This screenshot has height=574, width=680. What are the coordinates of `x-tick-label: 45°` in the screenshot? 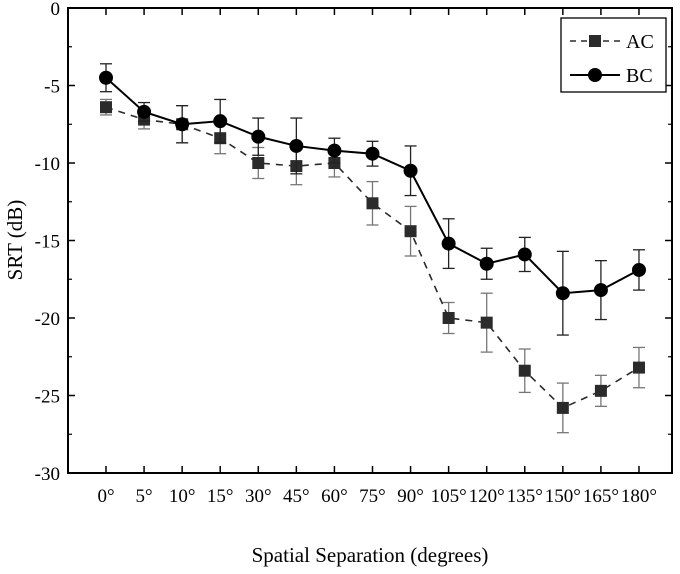 It's located at (296, 496).